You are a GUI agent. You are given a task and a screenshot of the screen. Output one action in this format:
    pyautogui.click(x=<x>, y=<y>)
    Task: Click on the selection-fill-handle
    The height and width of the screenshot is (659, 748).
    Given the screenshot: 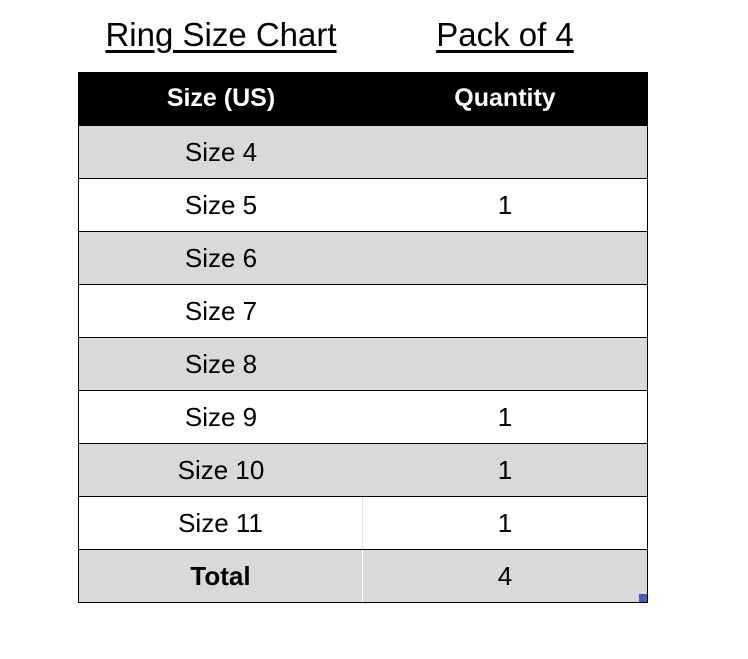 What is the action you would take?
    pyautogui.click(x=643, y=598)
    